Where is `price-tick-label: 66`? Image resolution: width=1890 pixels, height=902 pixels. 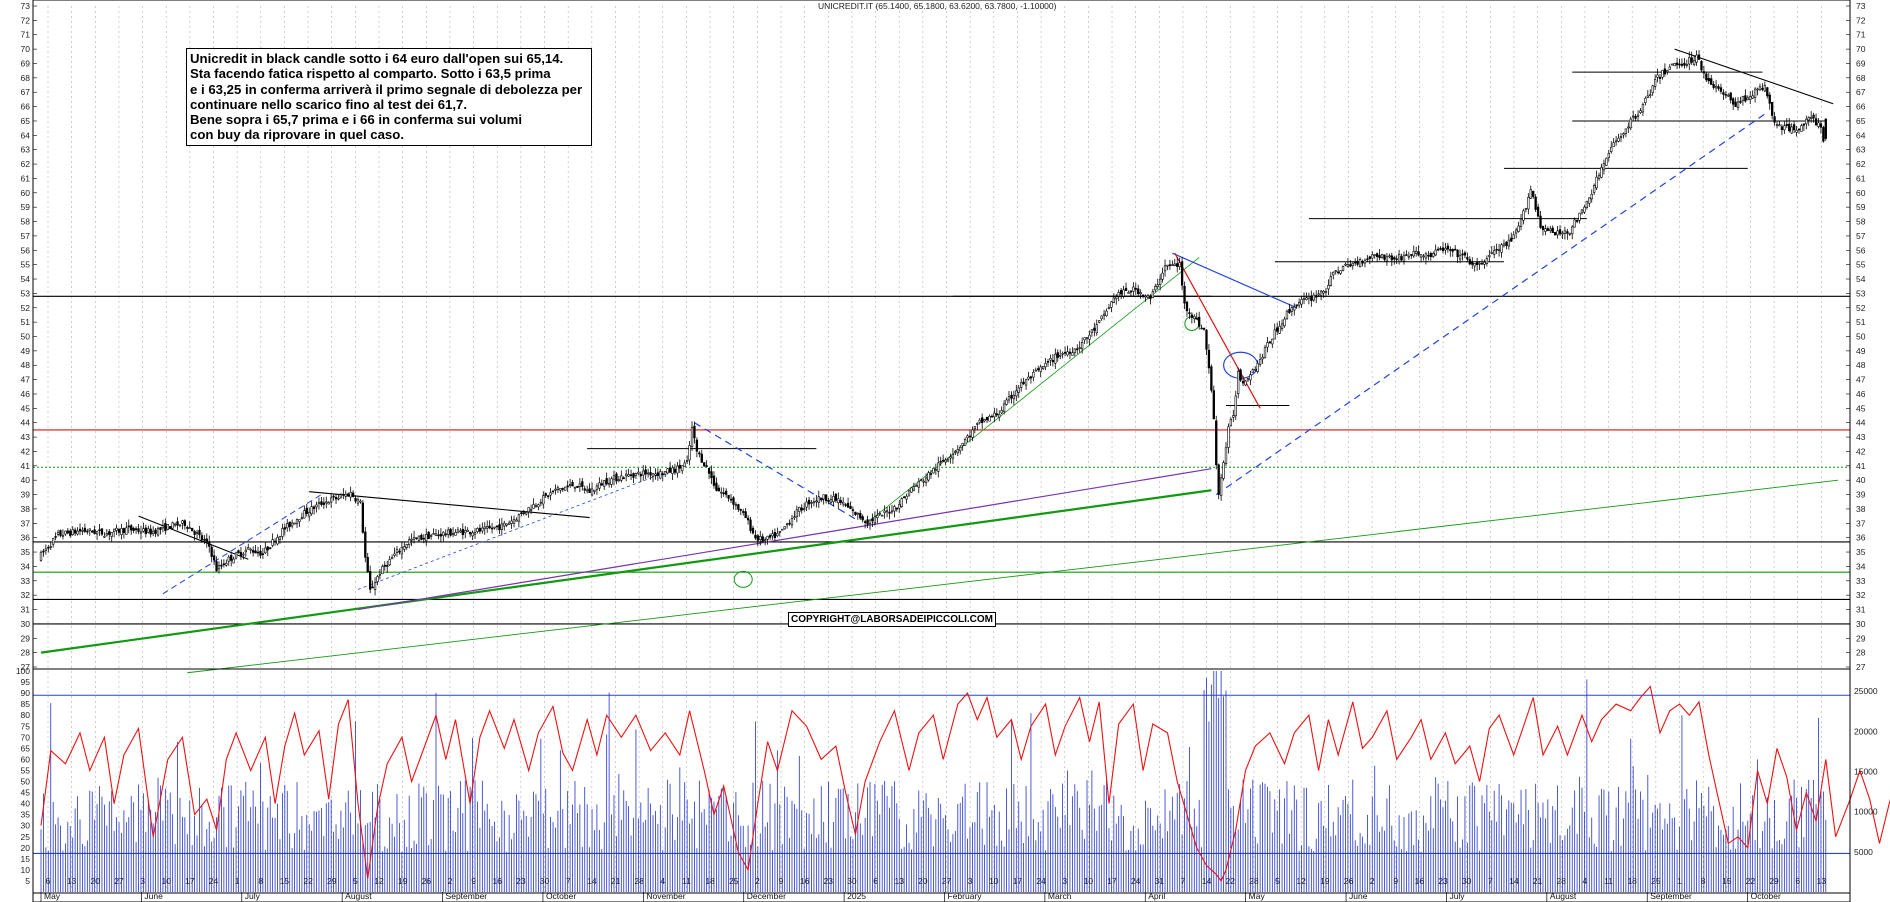
price-tick-label: 66 is located at coordinates (26, 107).